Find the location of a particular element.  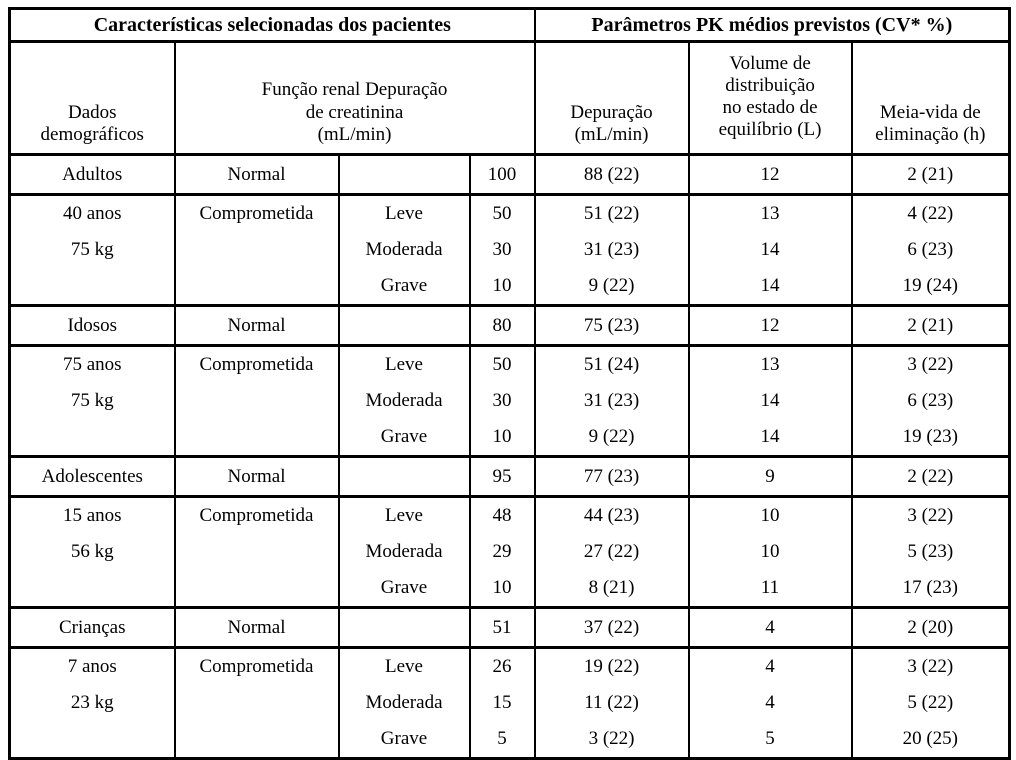

cell-crcl: 51 is located at coordinates (502, 627).